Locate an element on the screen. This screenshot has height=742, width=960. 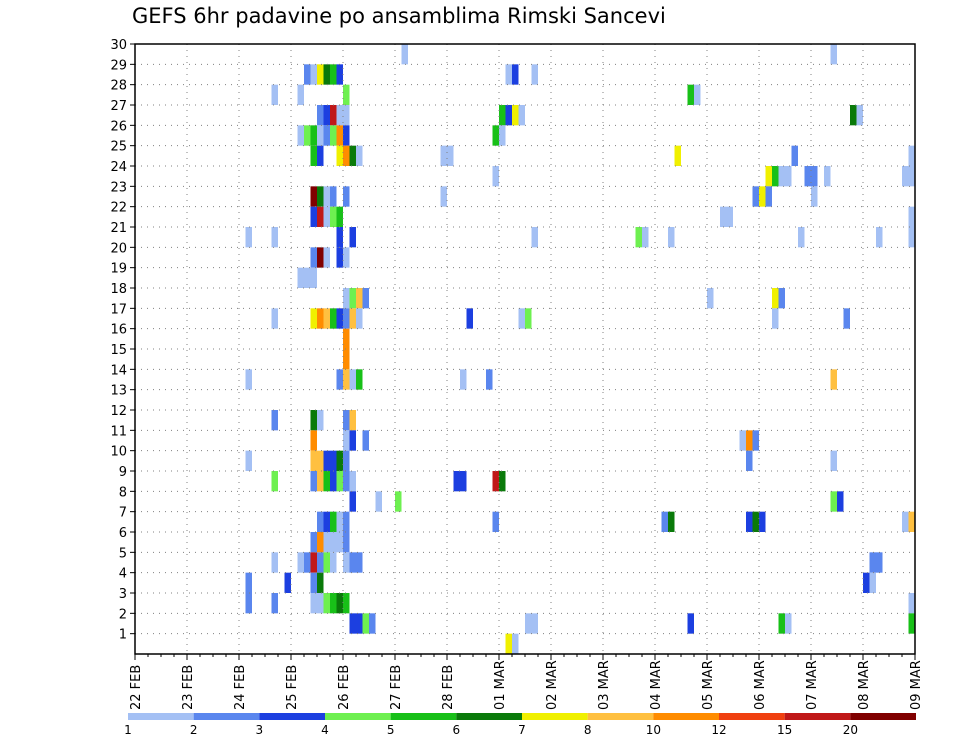
x-tick-label: 22 FEB is located at coordinates (136, 687).